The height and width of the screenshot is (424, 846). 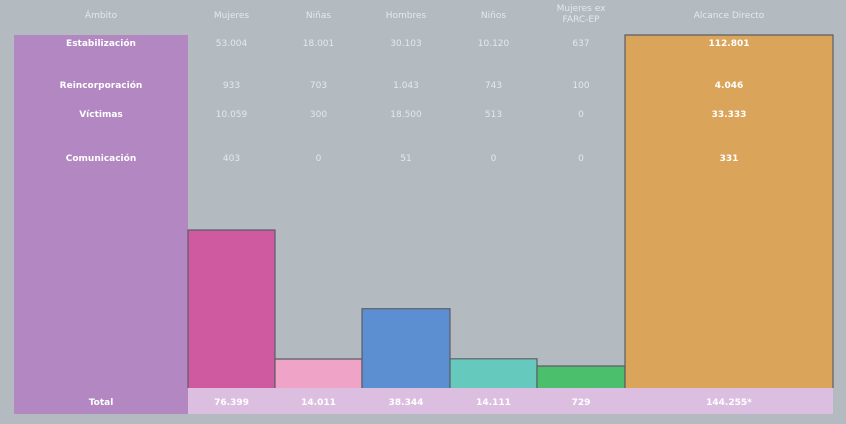 I want to click on cell-r2-c4: 743, so click(x=493, y=86).